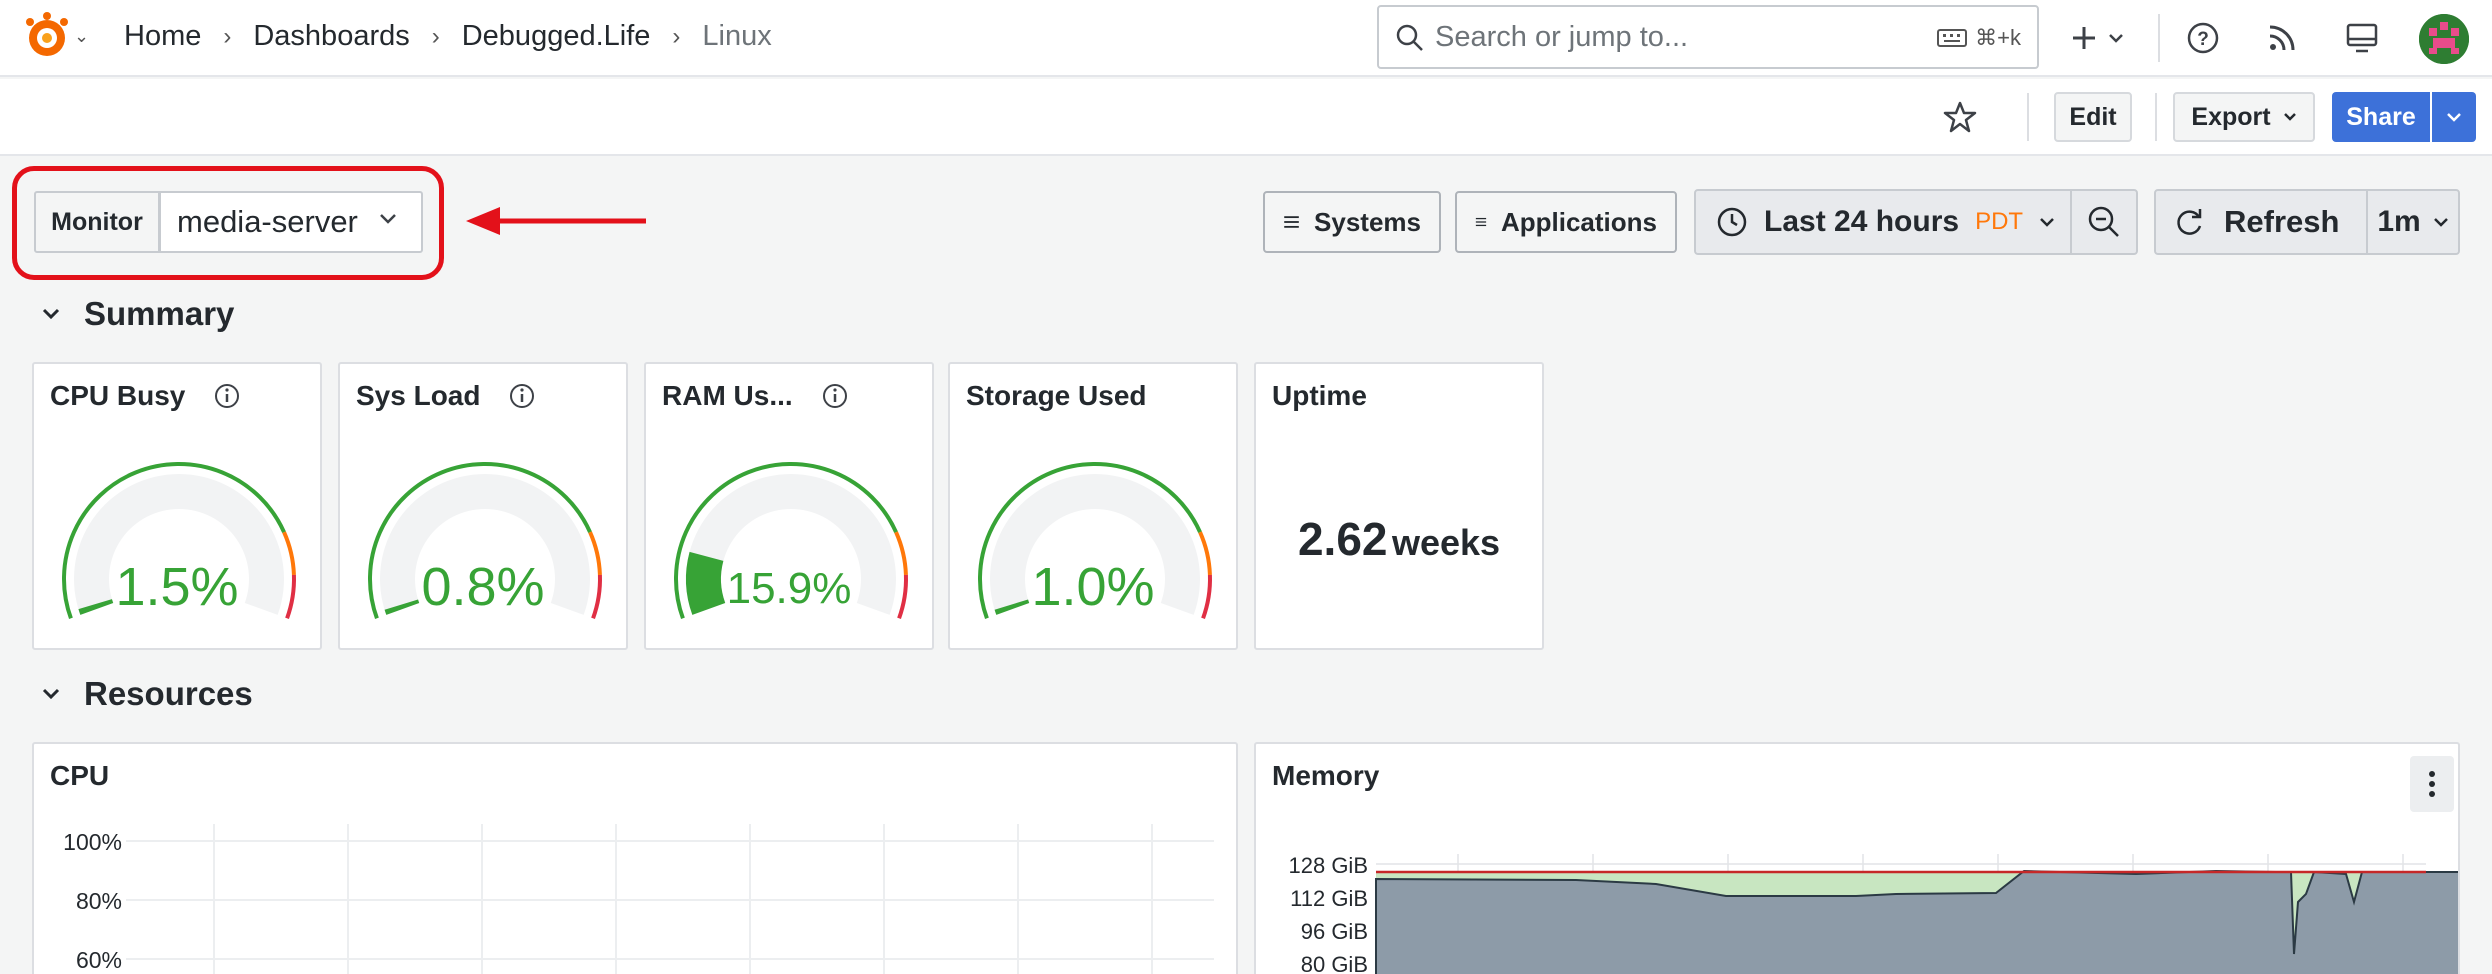  What do you see at coordinates (670, 899) in the screenshot?
I see `chart-grid` at bounding box center [670, 899].